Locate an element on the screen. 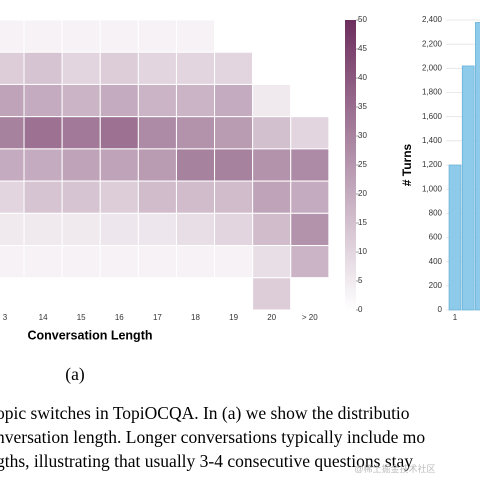  colorbar-tick-label: 50 is located at coordinates (362, 19).